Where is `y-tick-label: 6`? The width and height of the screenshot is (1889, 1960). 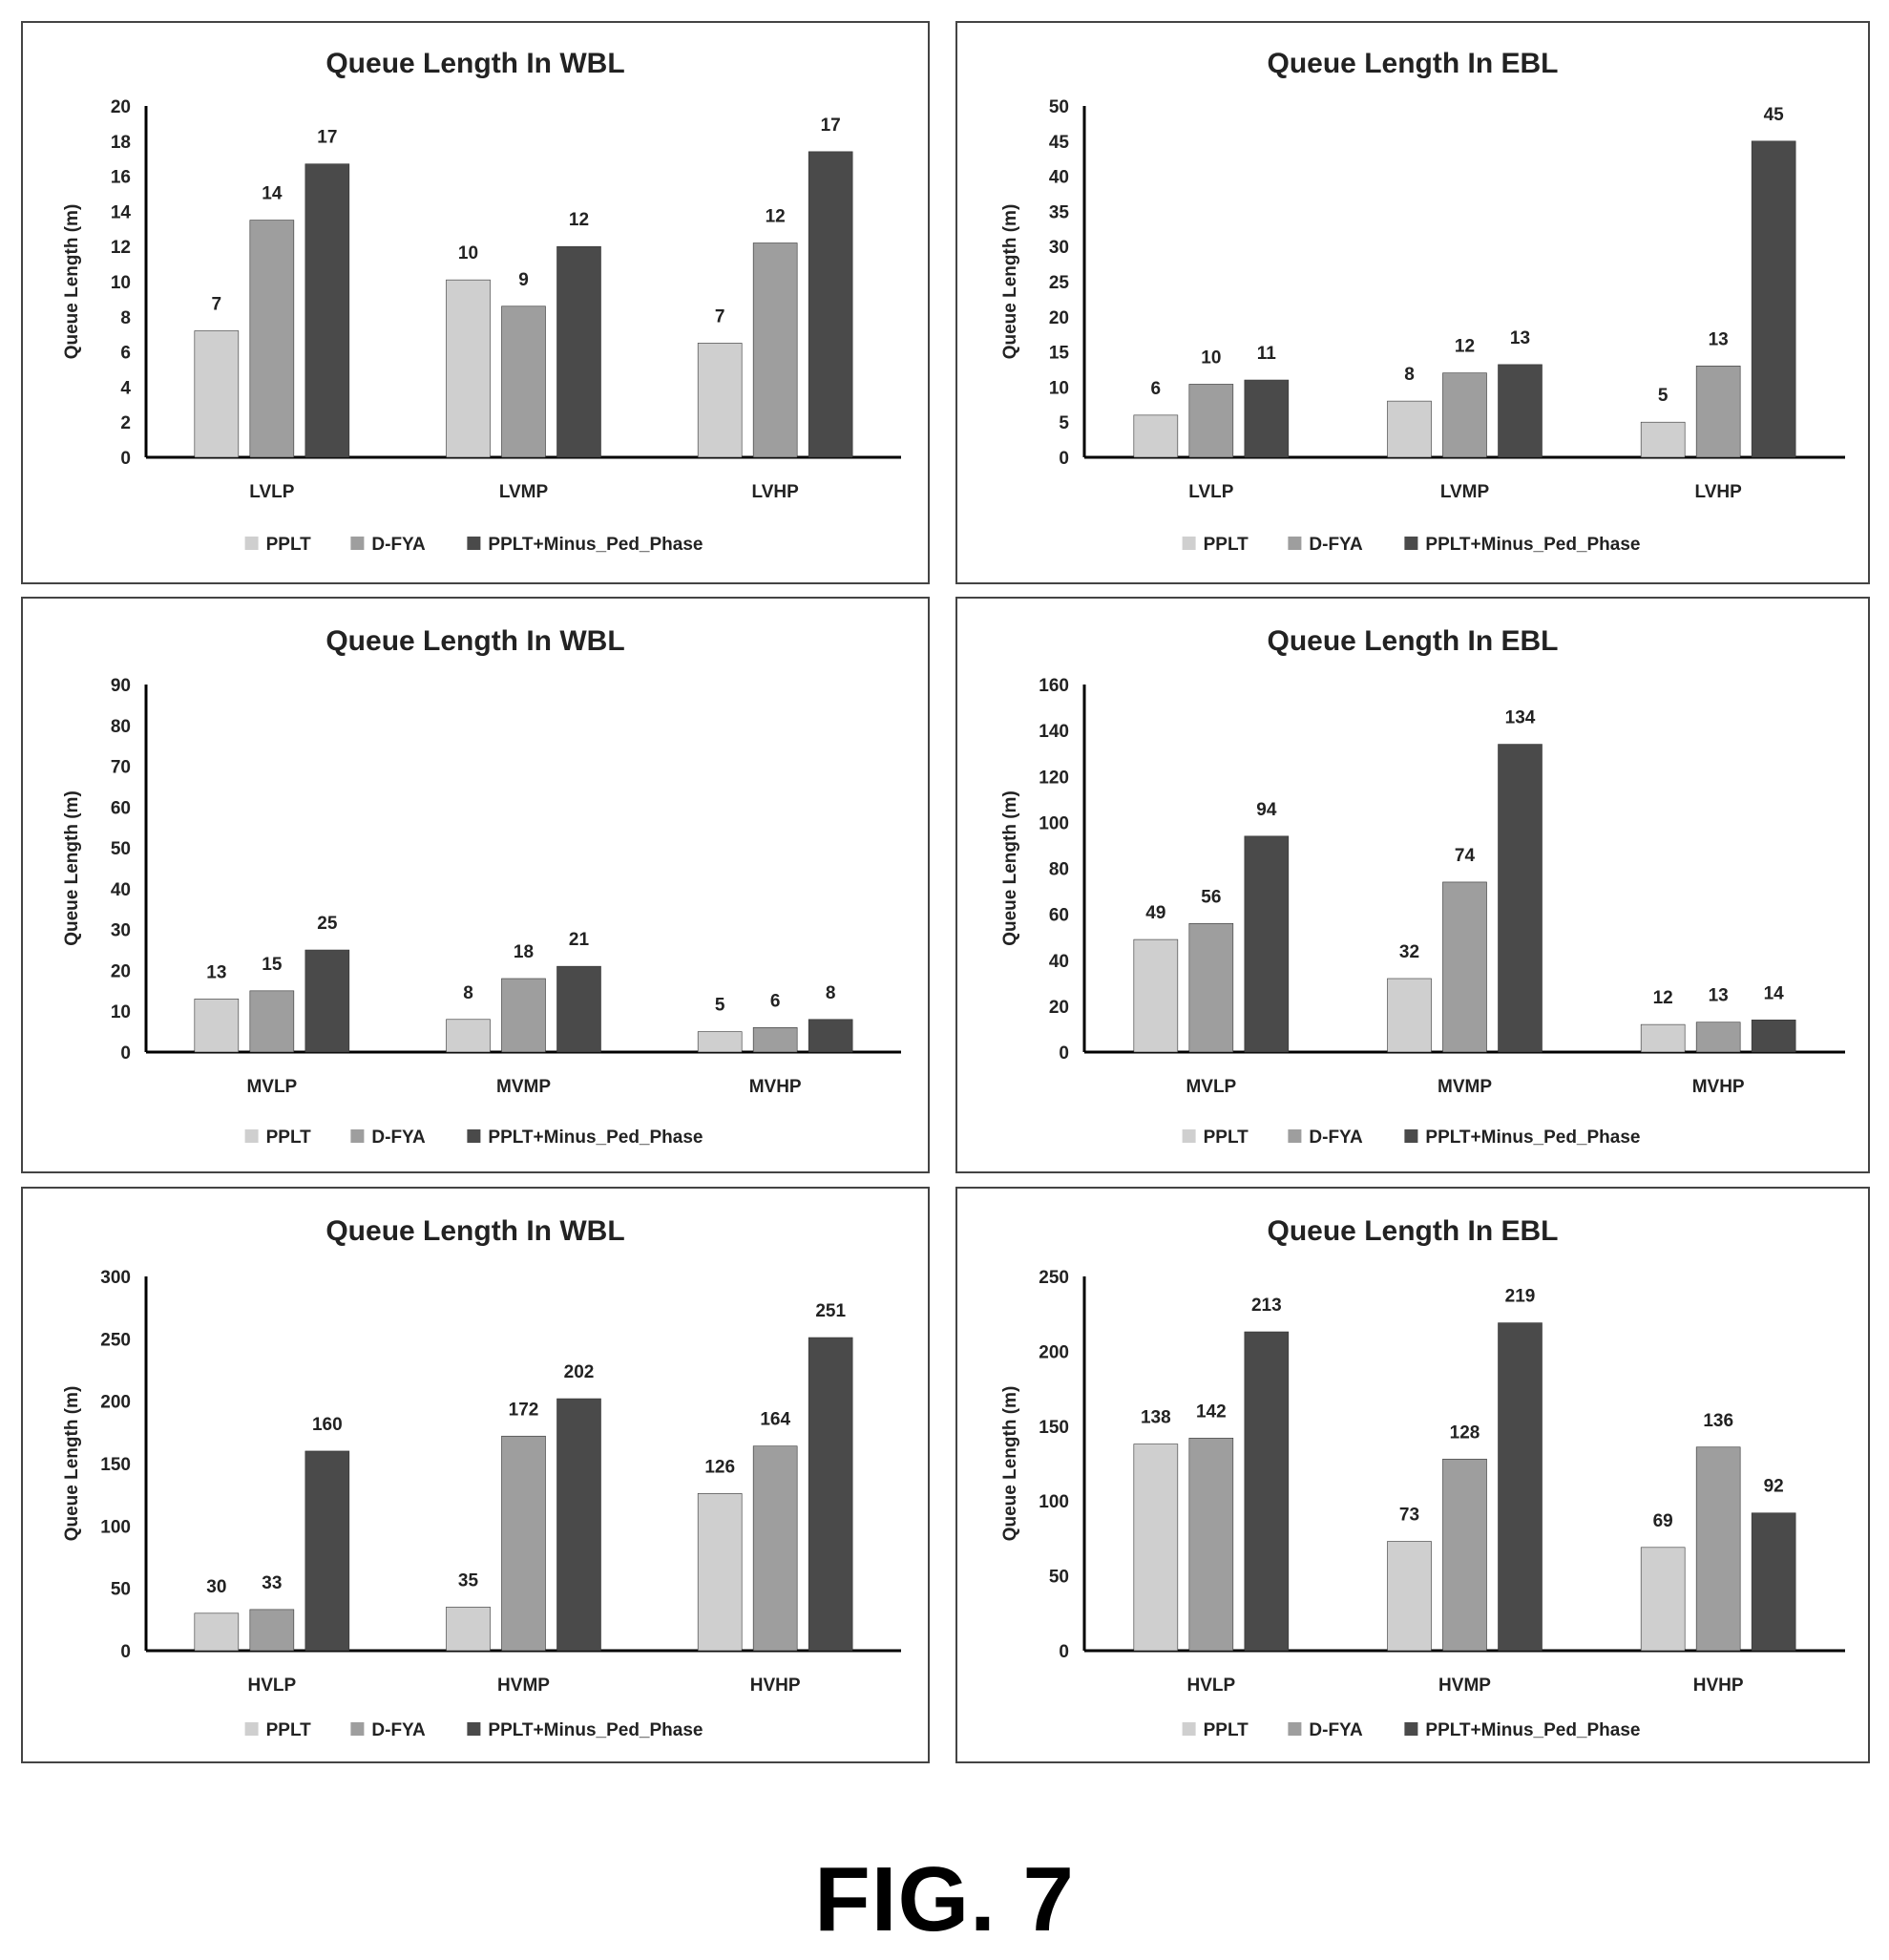 y-tick-label: 6 is located at coordinates (125, 354).